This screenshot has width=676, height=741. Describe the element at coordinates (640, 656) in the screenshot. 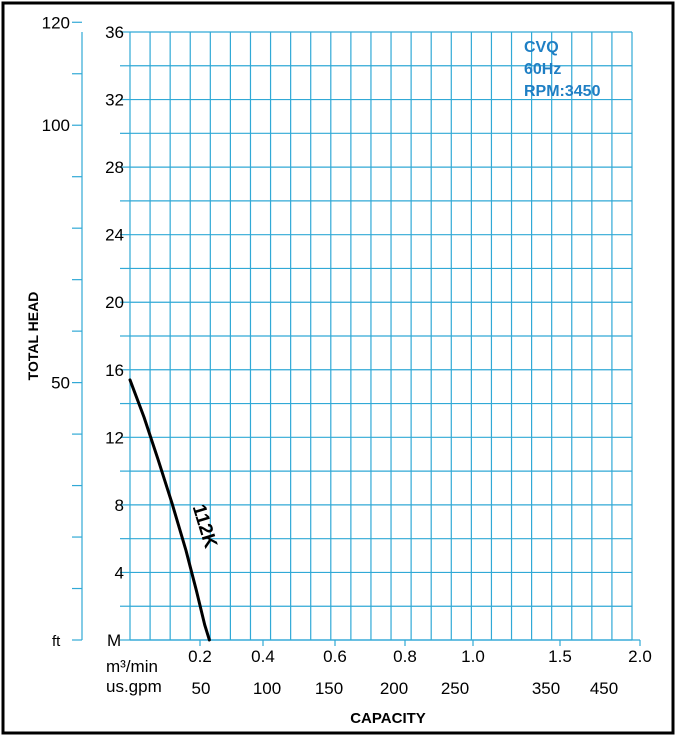

I see `m3-tick-label: 2.0` at that location.